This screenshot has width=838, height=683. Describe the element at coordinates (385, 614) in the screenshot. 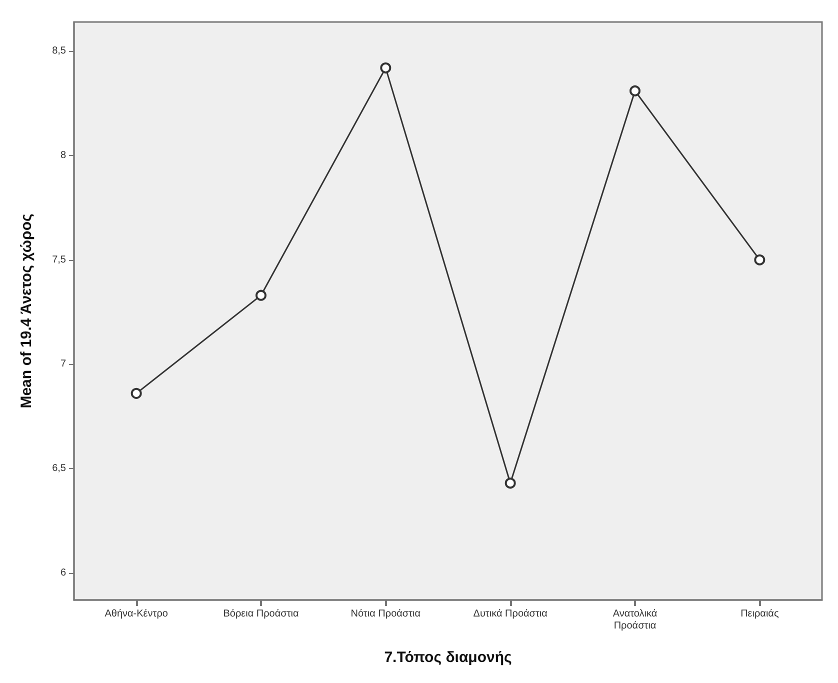

I see `x-tick-label: Νότια Προάστια` at that location.